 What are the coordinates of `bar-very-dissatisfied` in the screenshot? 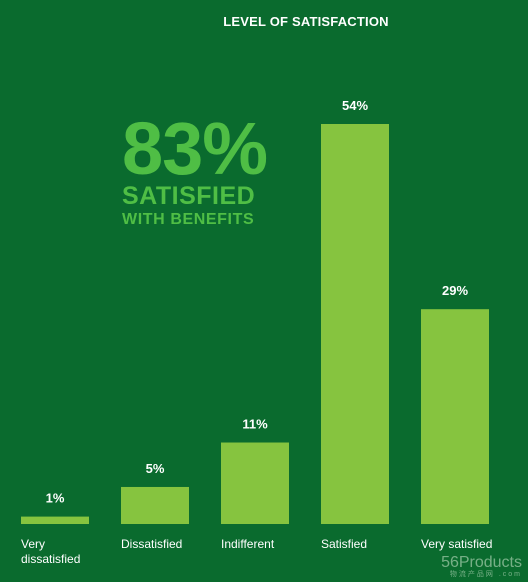 It's located at (55, 520).